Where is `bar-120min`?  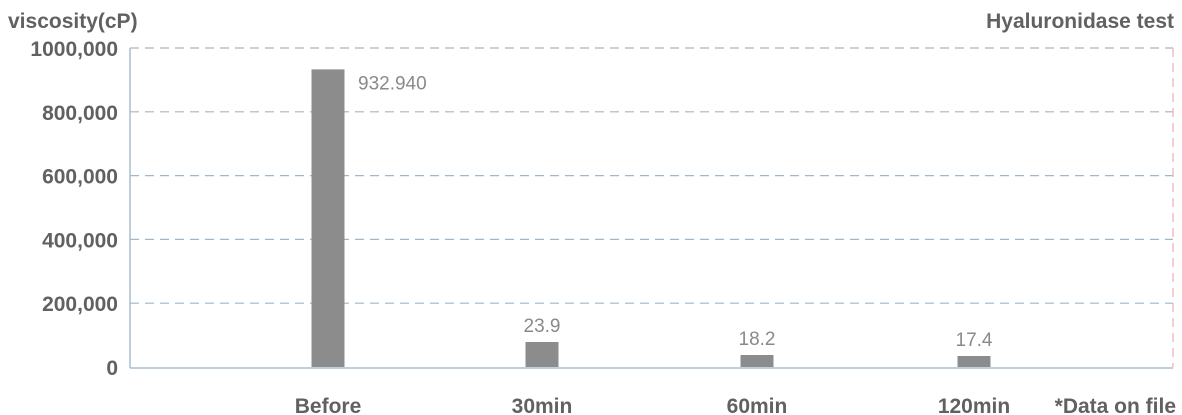
bar-120min is located at coordinates (974, 361).